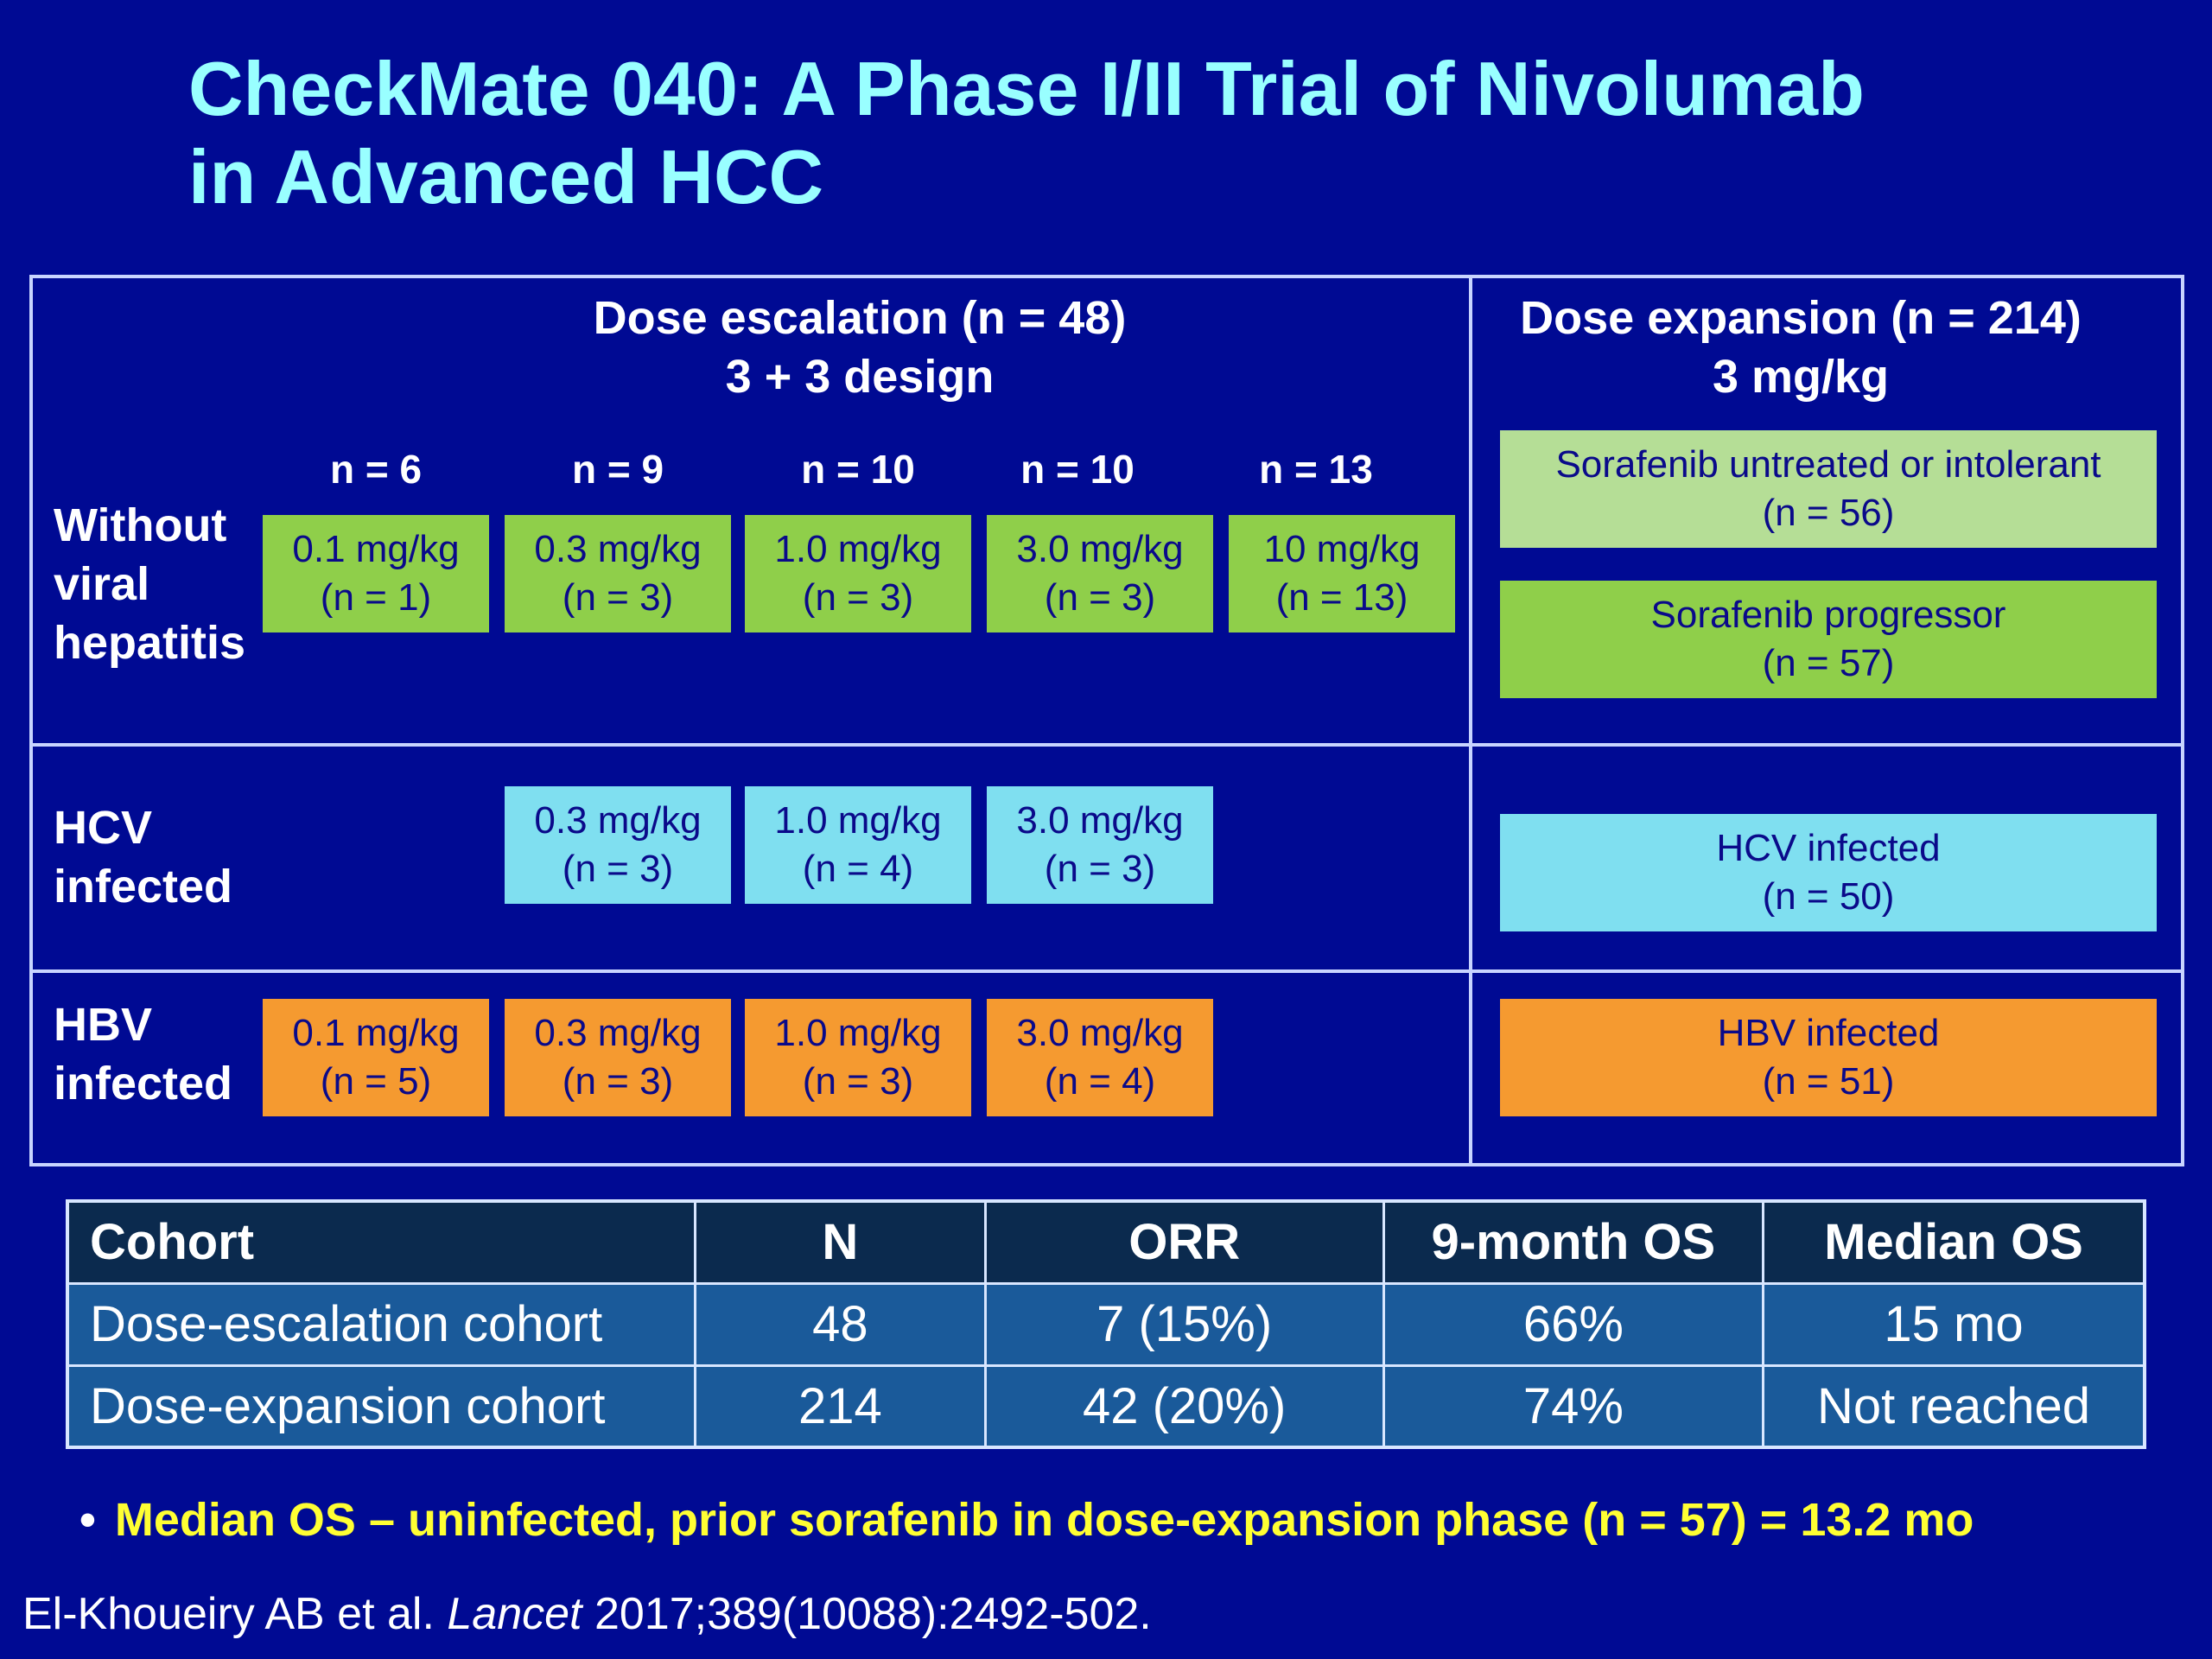 This screenshot has width=2212, height=1659. Describe the element at coordinates (103, 1025) in the screenshot. I see `row-label-line: HBV` at that location.